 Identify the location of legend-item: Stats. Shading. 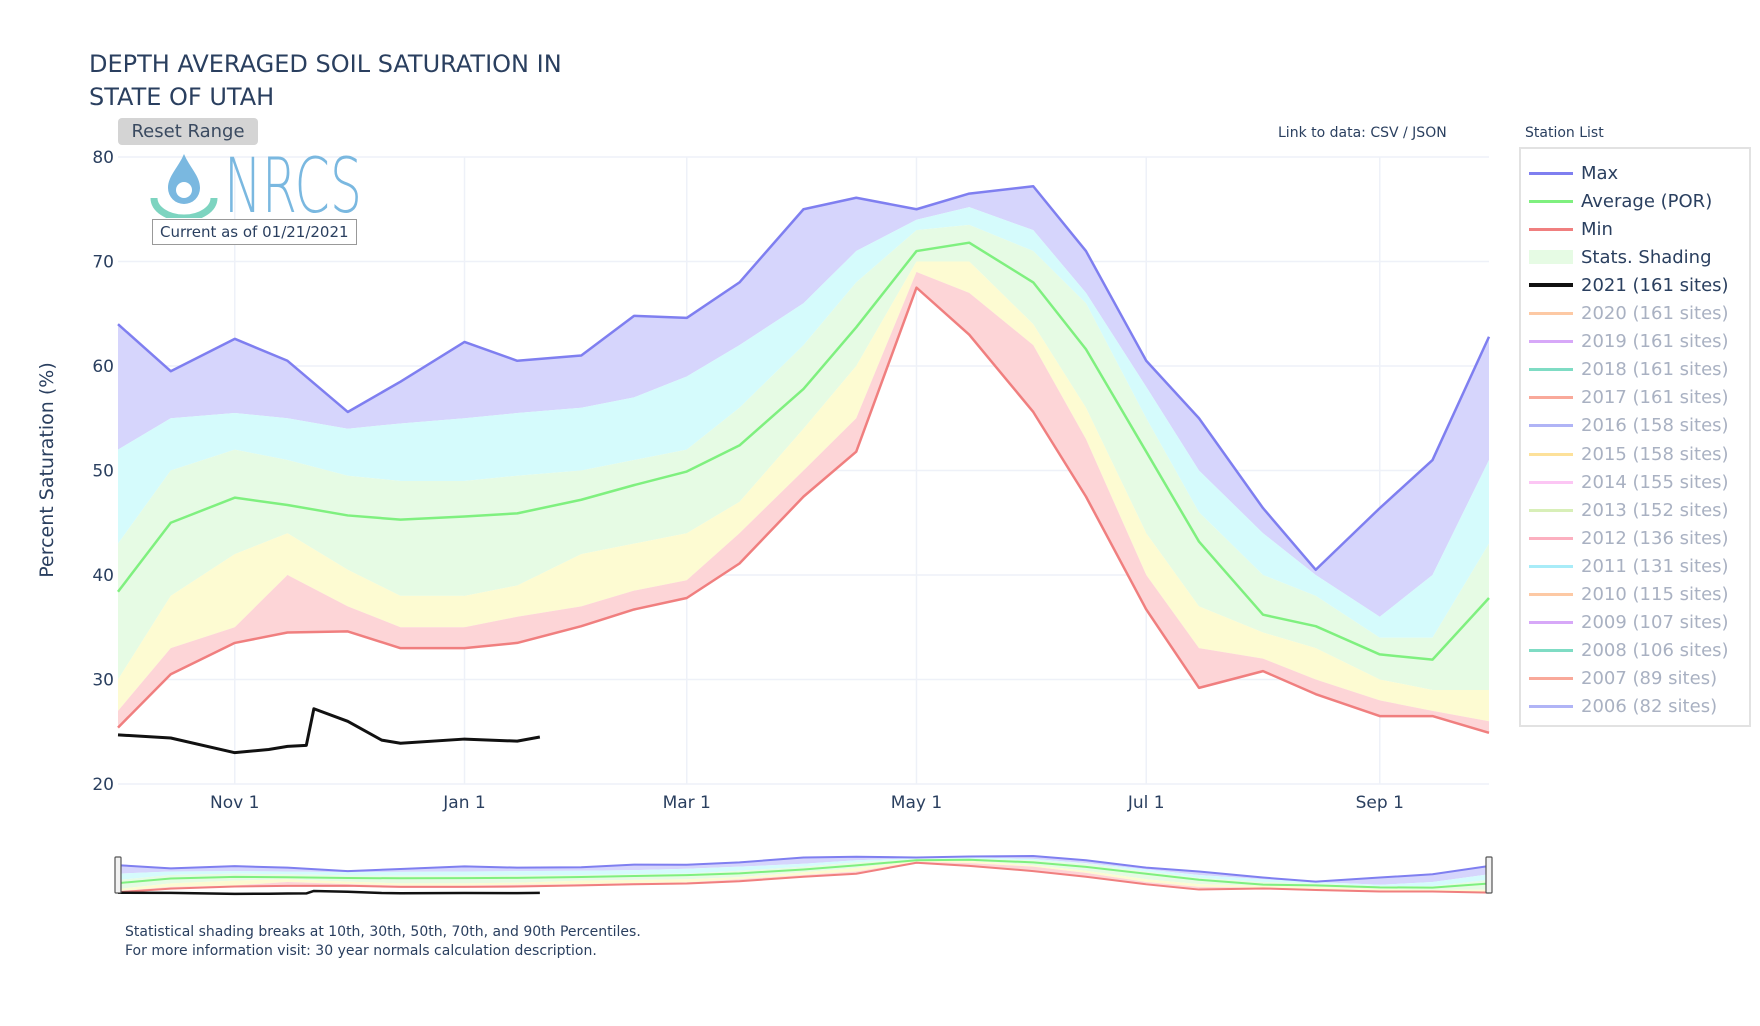
(1620, 257).